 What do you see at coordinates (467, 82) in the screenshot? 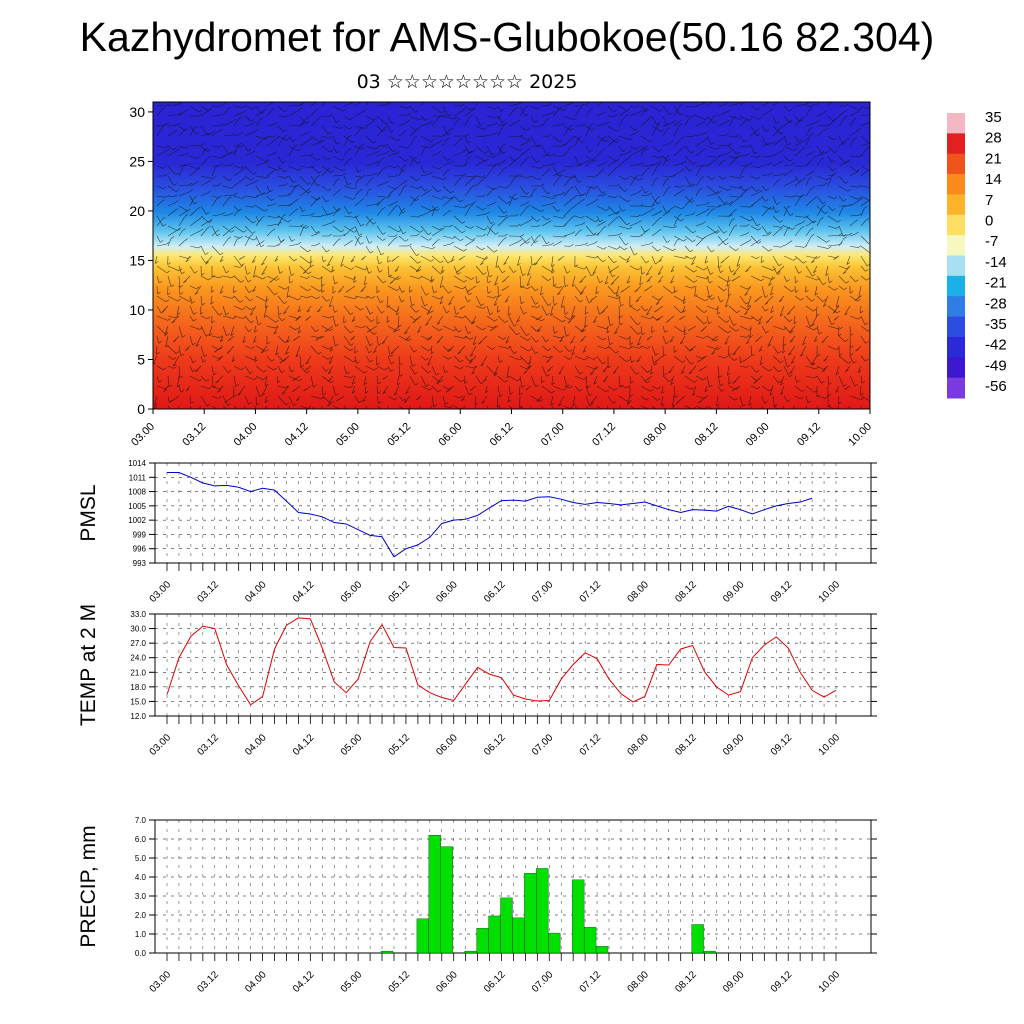
I see `chart-subtitle: 03 ☆☆☆☆☆☆☆☆ 2025` at bounding box center [467, 82].